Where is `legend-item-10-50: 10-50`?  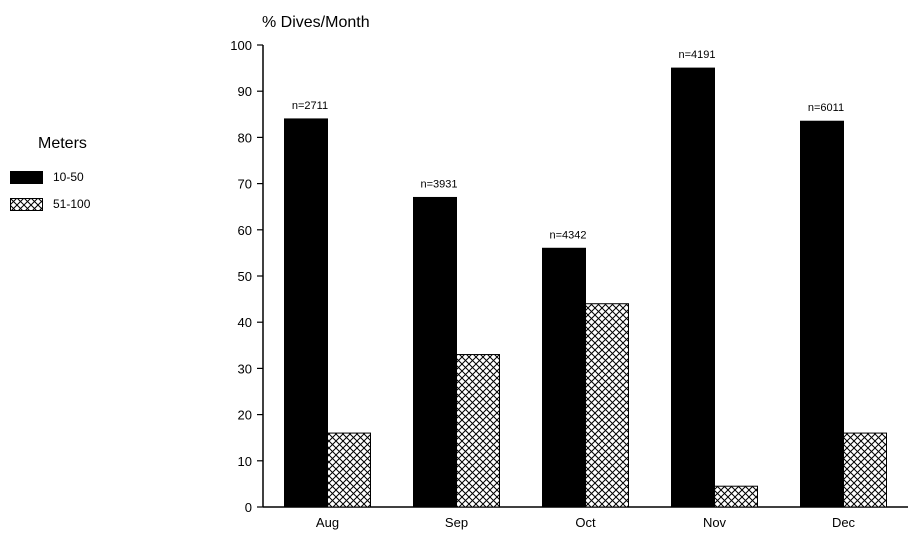
legend-item-10-50: 10-50 is located at coordinates (50, 177).